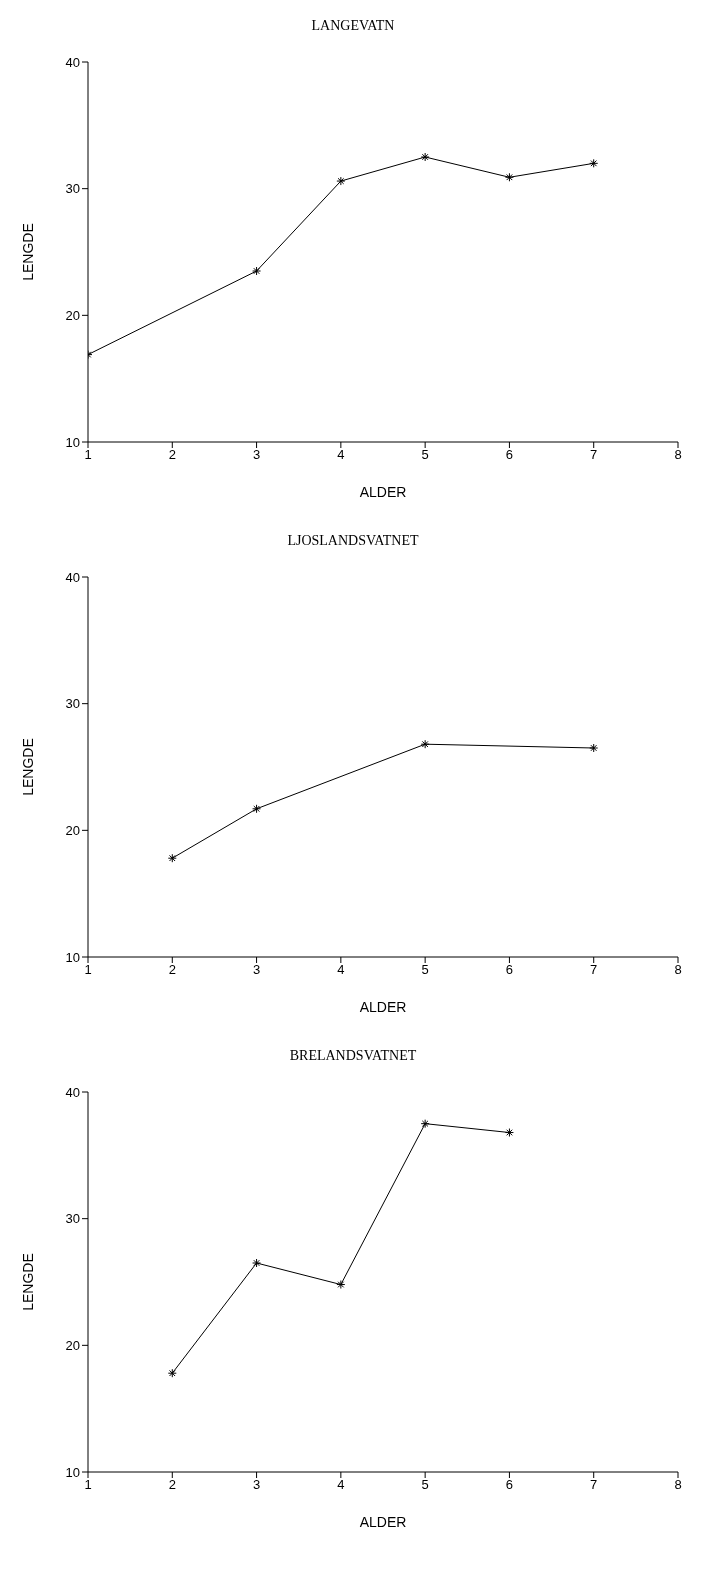  Describe the element at coordinates (353, 541) in the screenshot. I see `chart-title: LJOSLANDSVATNET` at that location.